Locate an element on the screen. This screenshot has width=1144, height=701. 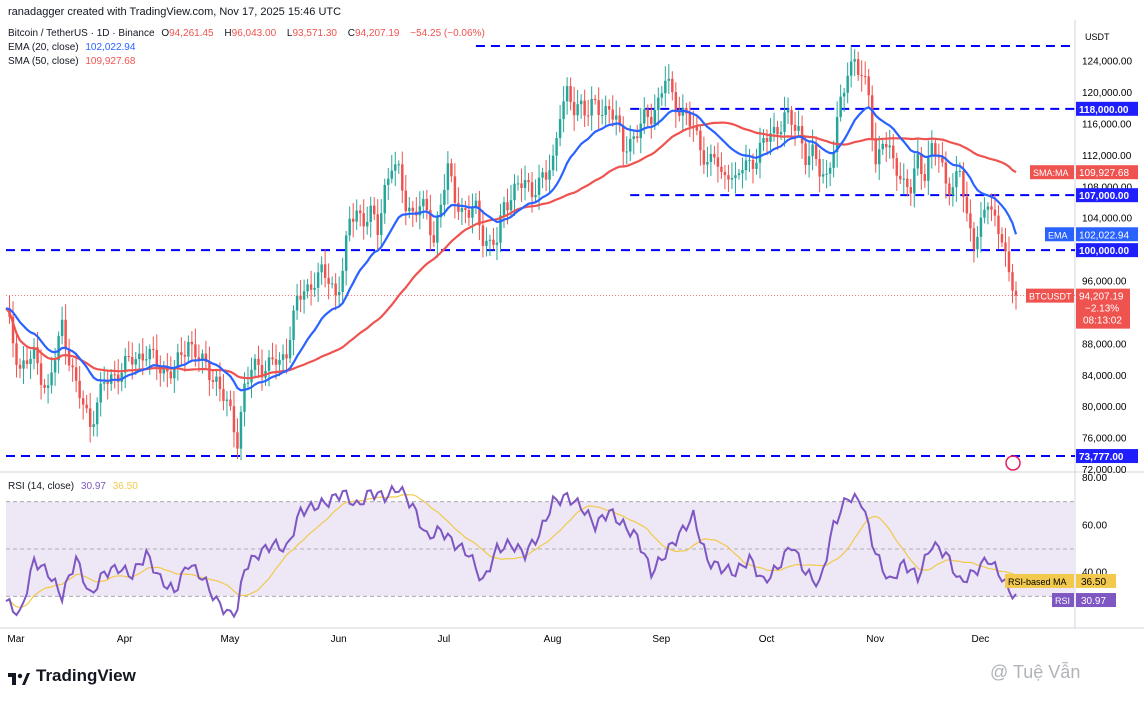
sma-legend: SMA (50, close) 109,927.68 is located at coordinates (73, 61).